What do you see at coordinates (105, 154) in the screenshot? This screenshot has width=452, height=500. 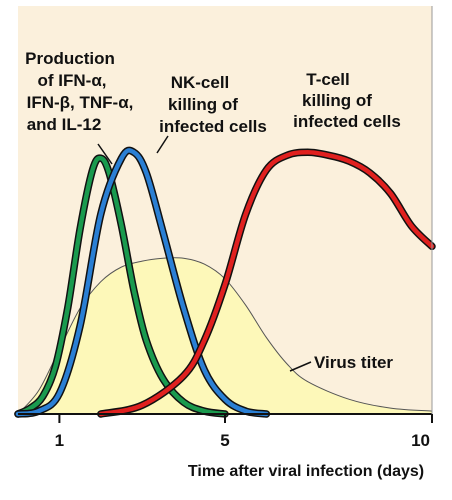 I see `annotation-cytokines-pointer` at bounding box center [105, 154].